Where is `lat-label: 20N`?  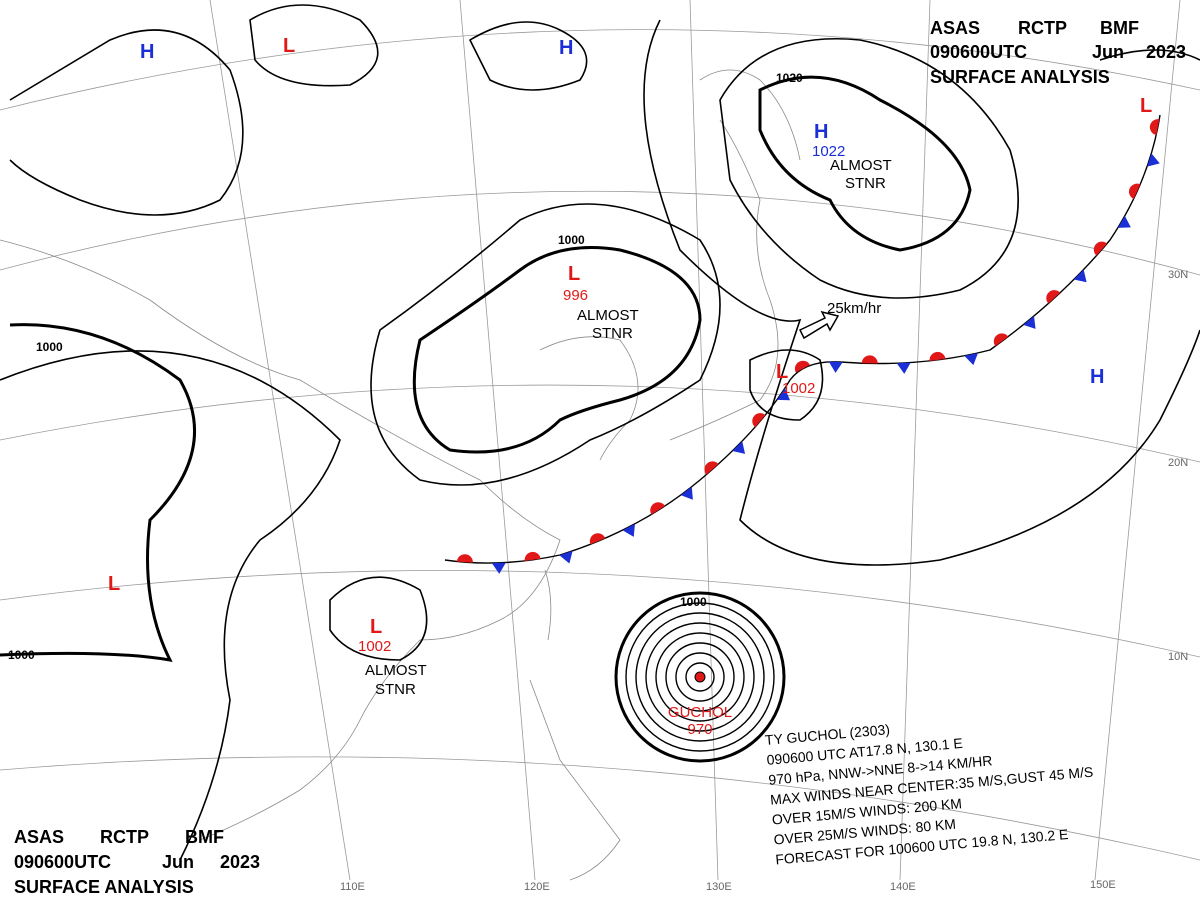
lat-label: 20N is located at coordinates (1178, 463).